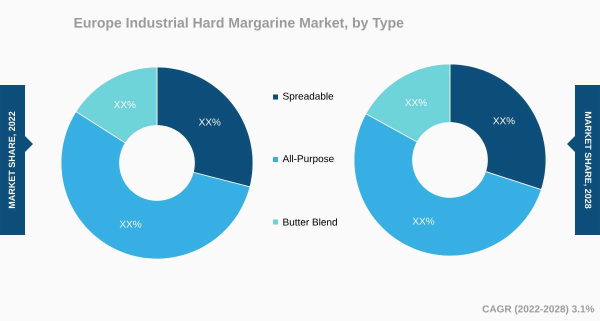 The height and width of the screenshot is (321, 600). I want to click on legend-label: All-Purpose, so click(308, 159).